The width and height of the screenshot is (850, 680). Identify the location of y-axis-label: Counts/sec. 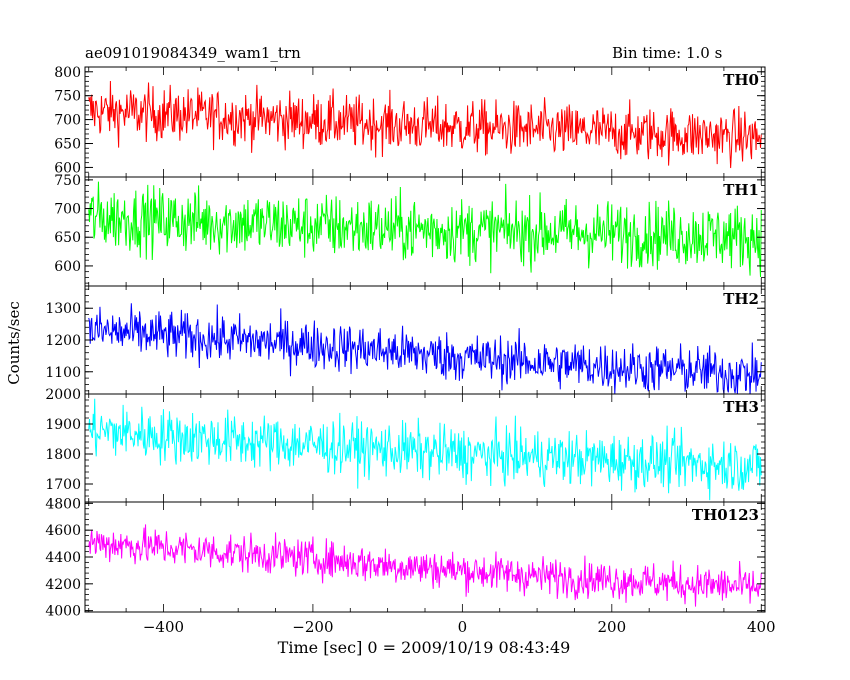
(14, 343).